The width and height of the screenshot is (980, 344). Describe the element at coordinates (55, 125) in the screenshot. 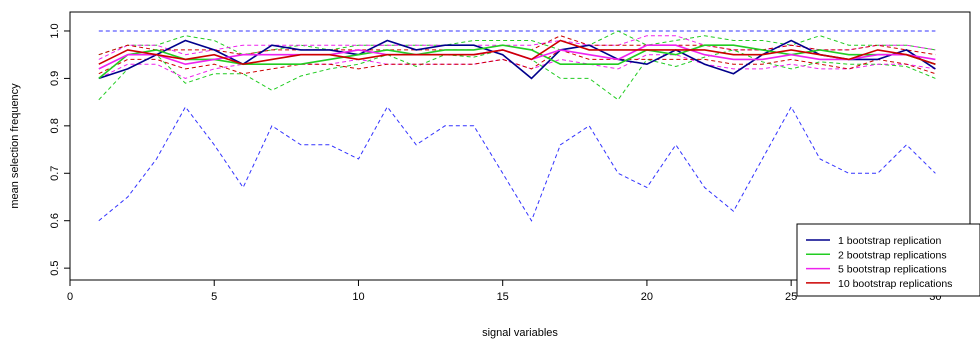

I see `y-tick-label: 0.8` at that location.